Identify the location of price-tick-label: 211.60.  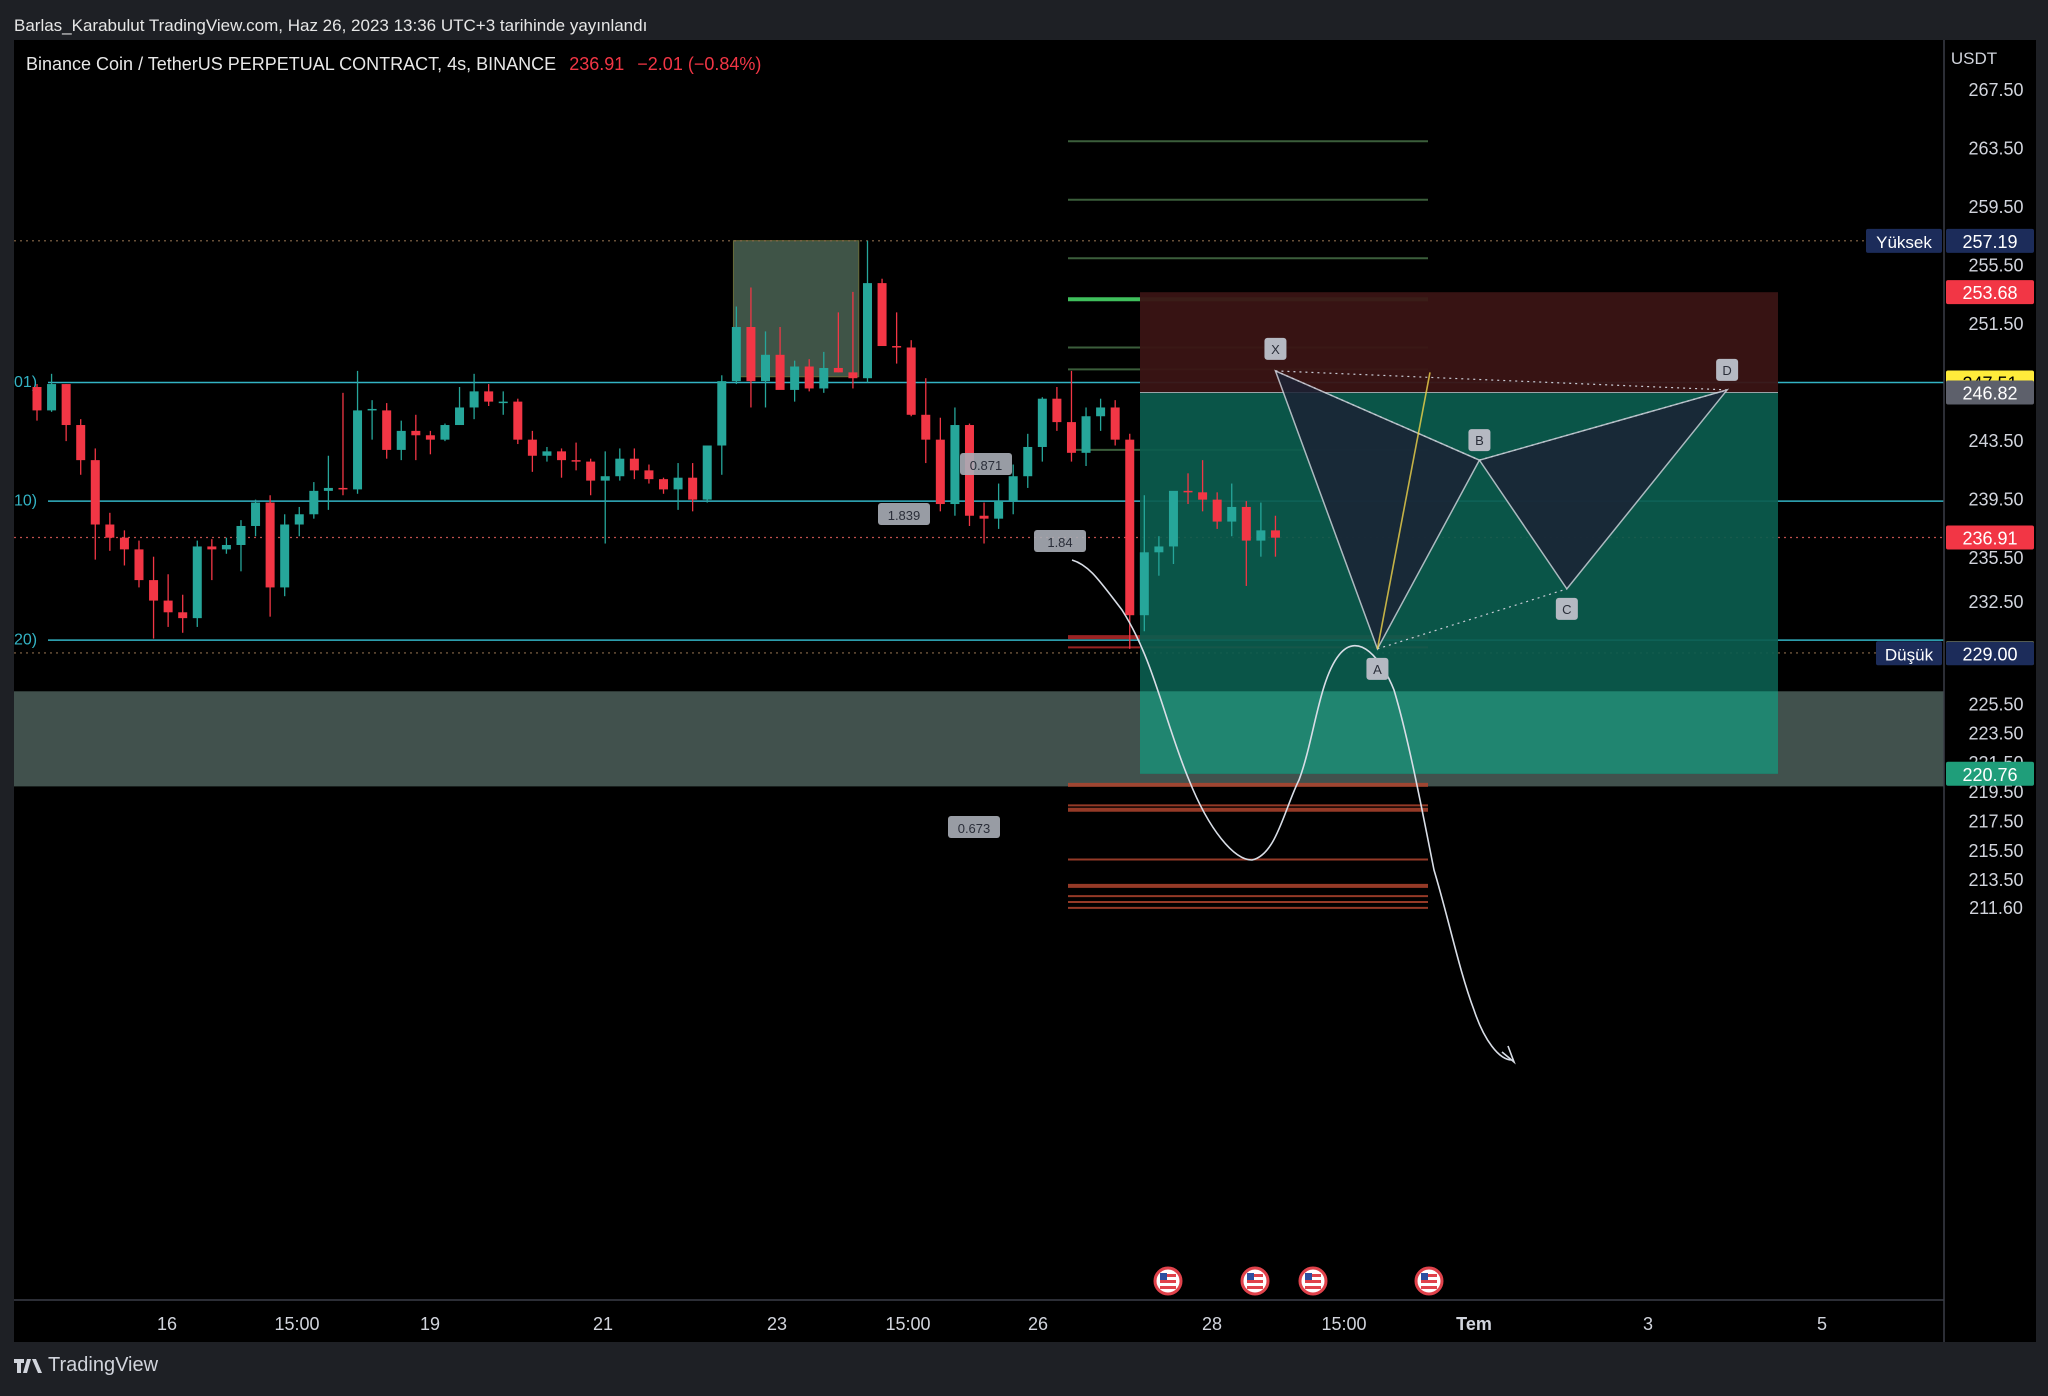
(1996, 908).